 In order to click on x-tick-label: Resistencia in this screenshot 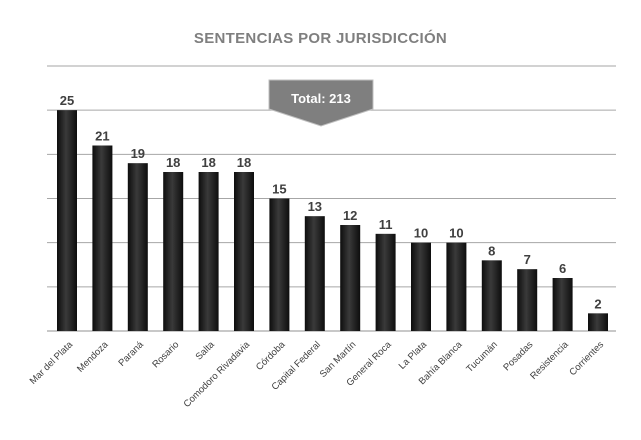, I will do `click(549, 360)`.